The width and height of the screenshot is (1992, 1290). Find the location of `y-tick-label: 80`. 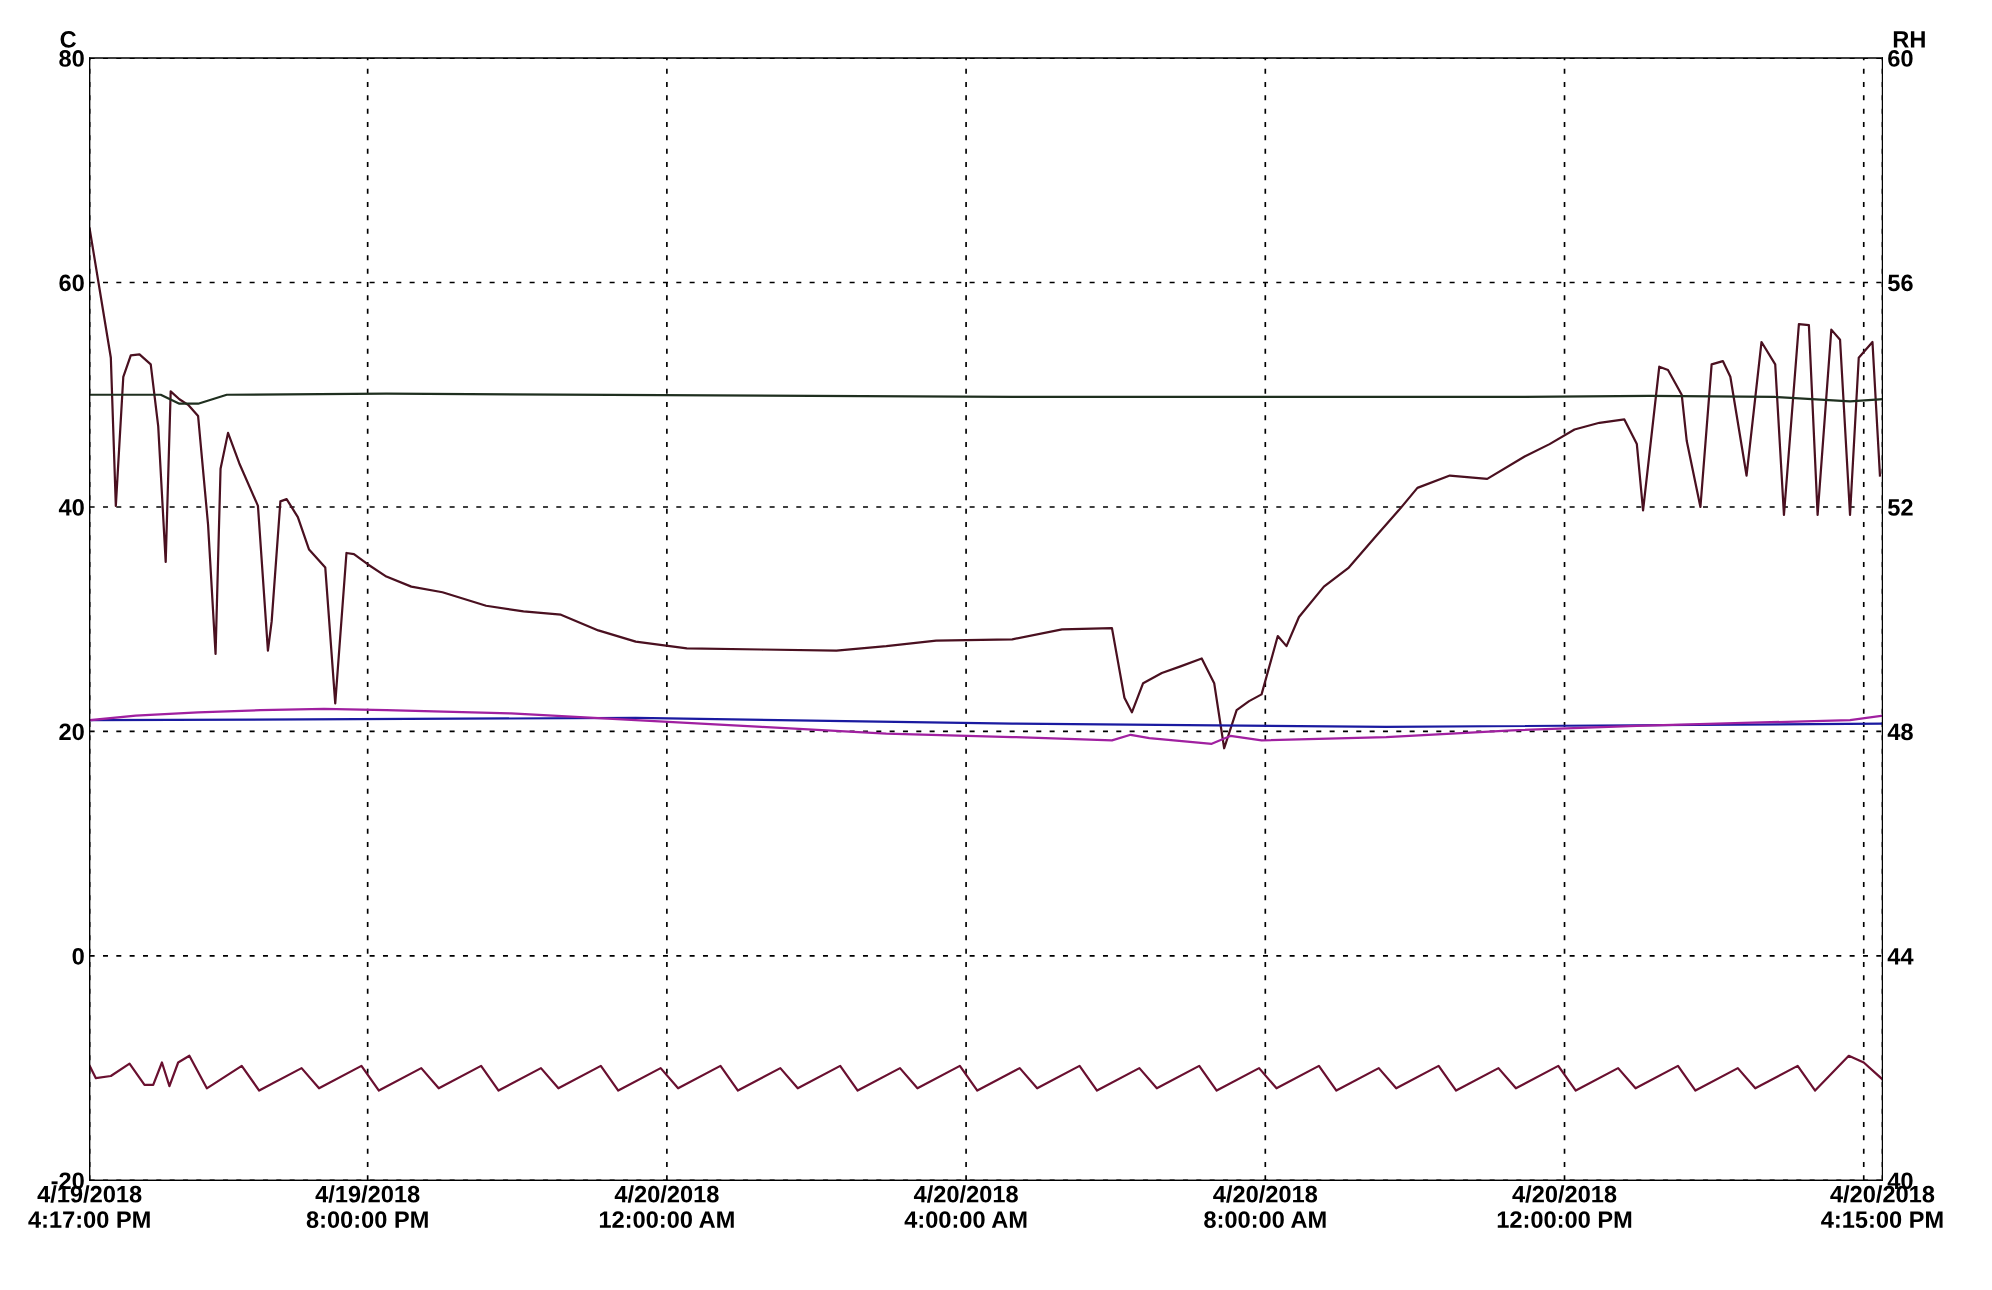

y-tick-label: 80 is located at coordinates (71, 58).